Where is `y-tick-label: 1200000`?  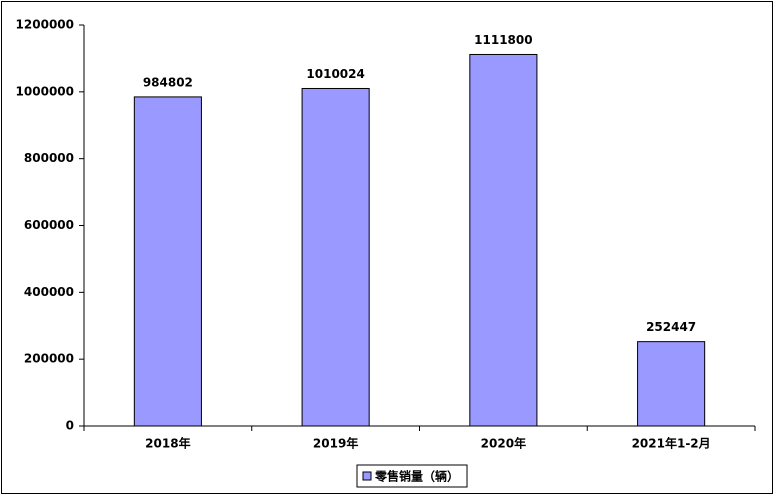
y-tick-label: 1200000 is located at coordinates (45, 25).